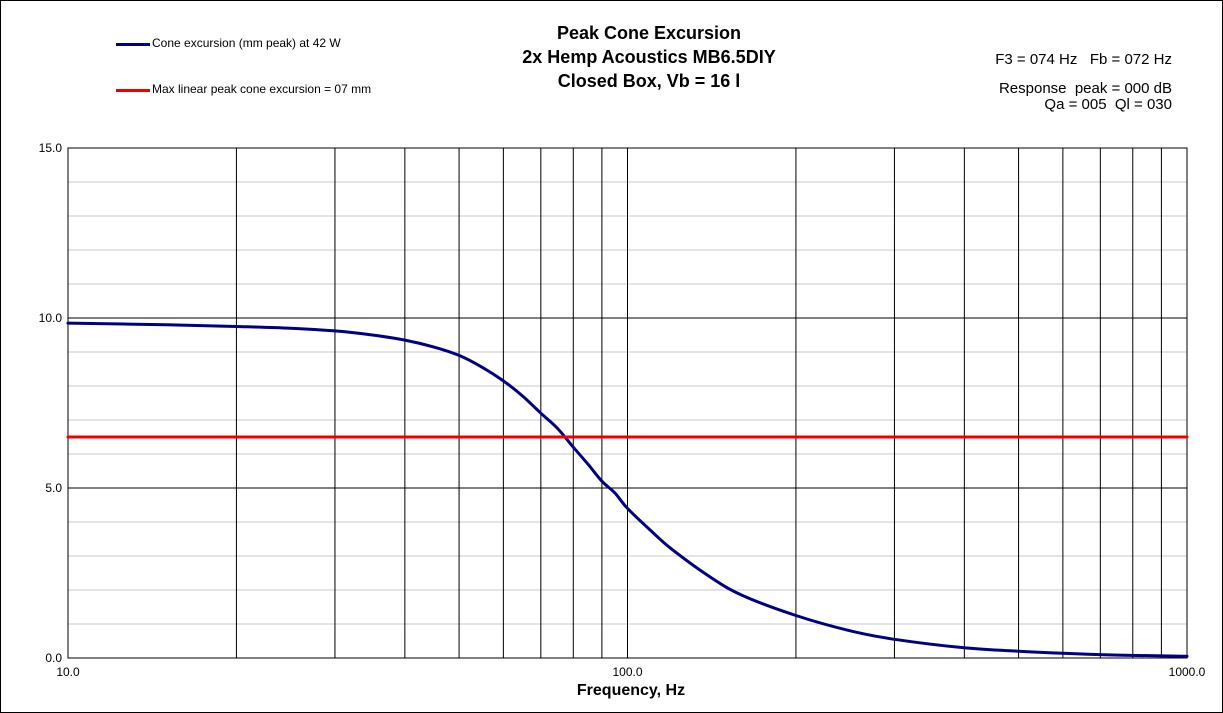  What do you see at coordinates (649, 81) in the screenshot?
I see `chart-title-line-3: Closed Box, Vb = 16 l` at bounding box center [649, 81].